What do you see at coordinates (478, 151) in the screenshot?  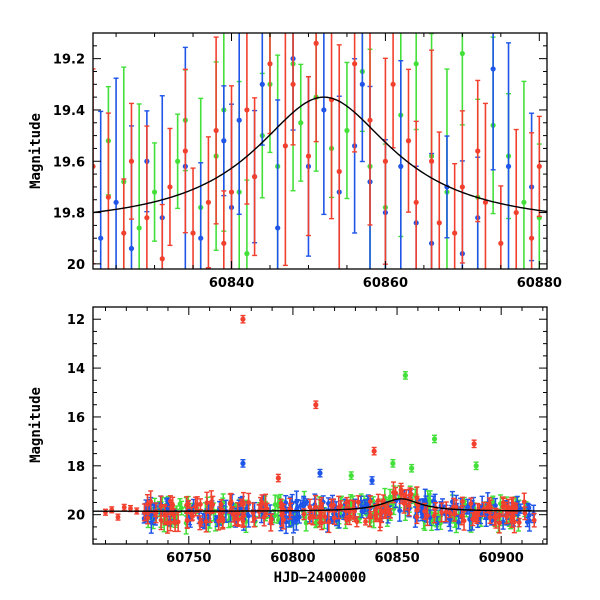 I see `top-point-red-32-marker` at bounding box center [478, 151].